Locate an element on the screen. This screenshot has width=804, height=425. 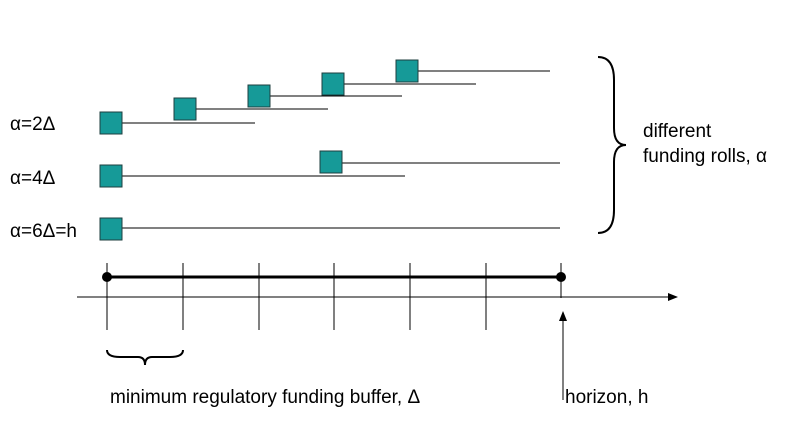
row-label: α=2Δ is located at coordinates (33, 124).